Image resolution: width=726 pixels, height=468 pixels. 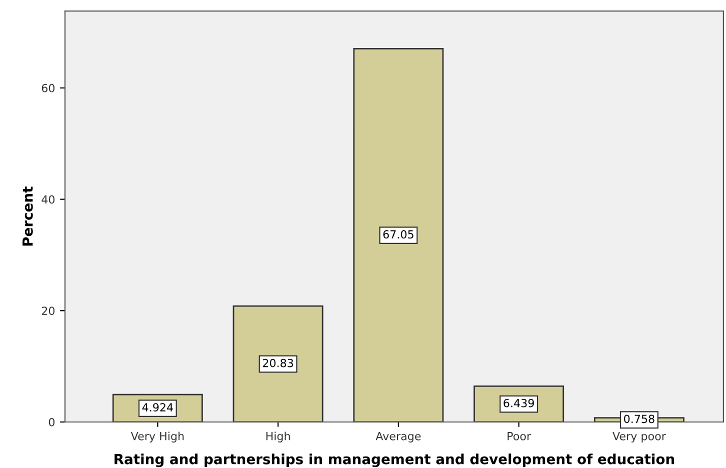 What do you see at coordinates (398, 437) in the screenshot?
I see `x-tick-label: Average` at bounding box center [398, 437].